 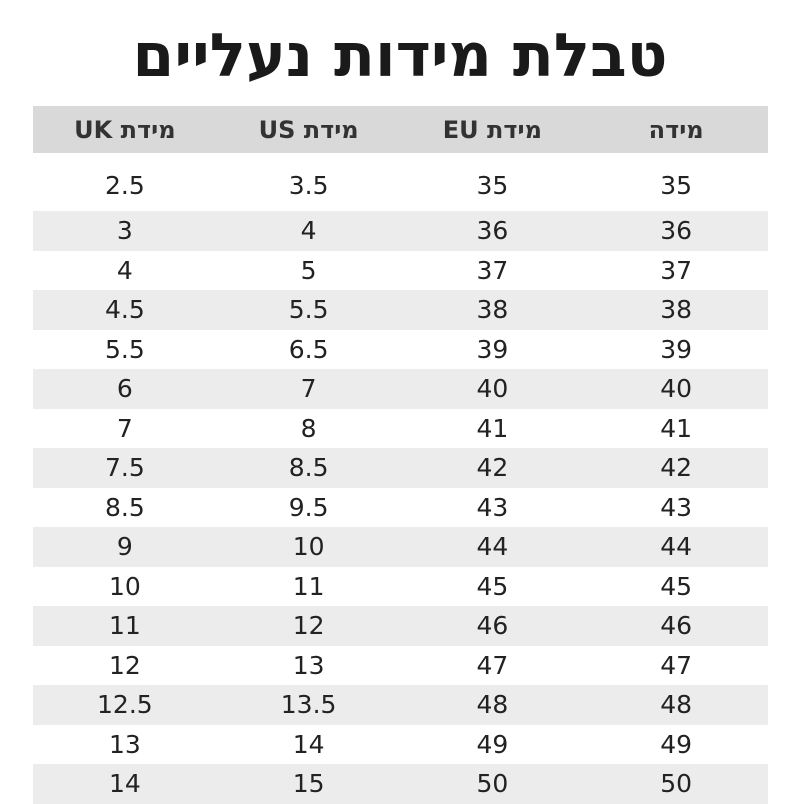 I want to click on table-row: 40 40 7 6, so click(x=400, y=389).